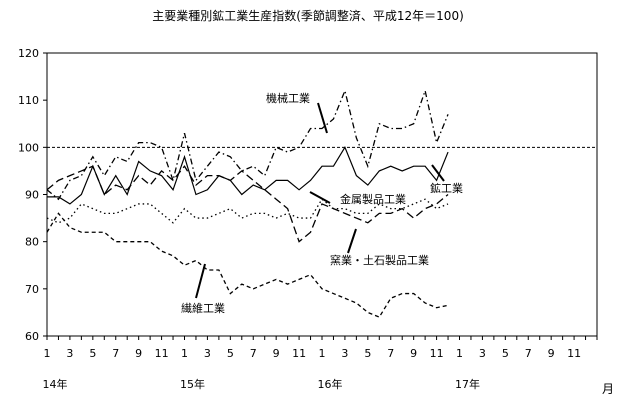  I want to click on annotation-label: 機械工業, so click(288, 98).